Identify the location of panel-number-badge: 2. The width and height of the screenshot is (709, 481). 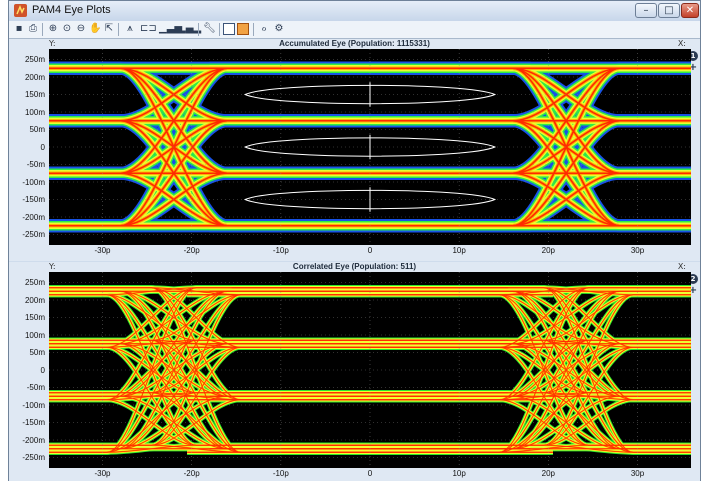
(693, 279).